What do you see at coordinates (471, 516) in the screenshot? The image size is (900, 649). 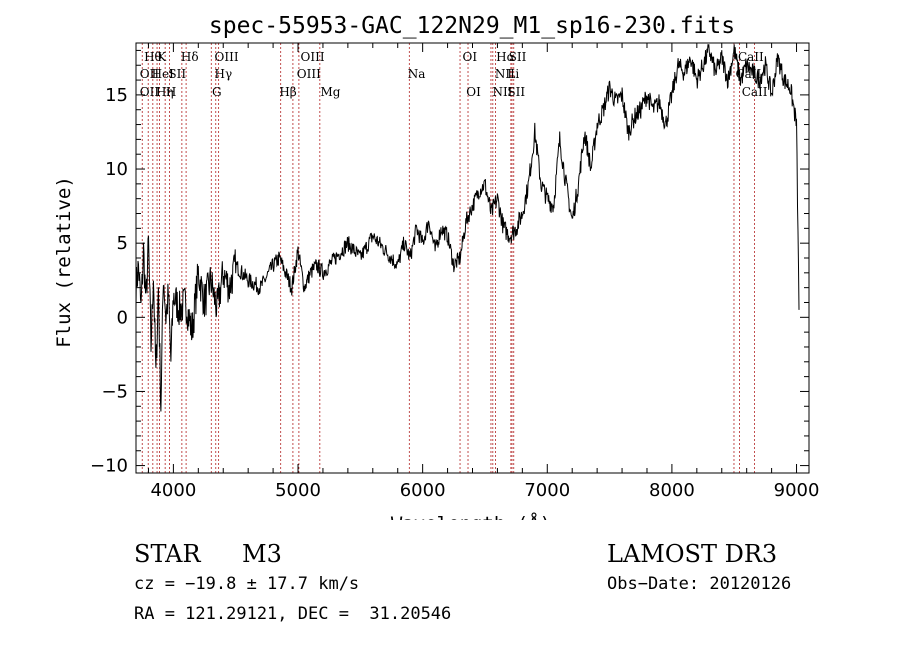 I see `x-axis-label: Wavelength (Å)` at bounding box center [471, 516].